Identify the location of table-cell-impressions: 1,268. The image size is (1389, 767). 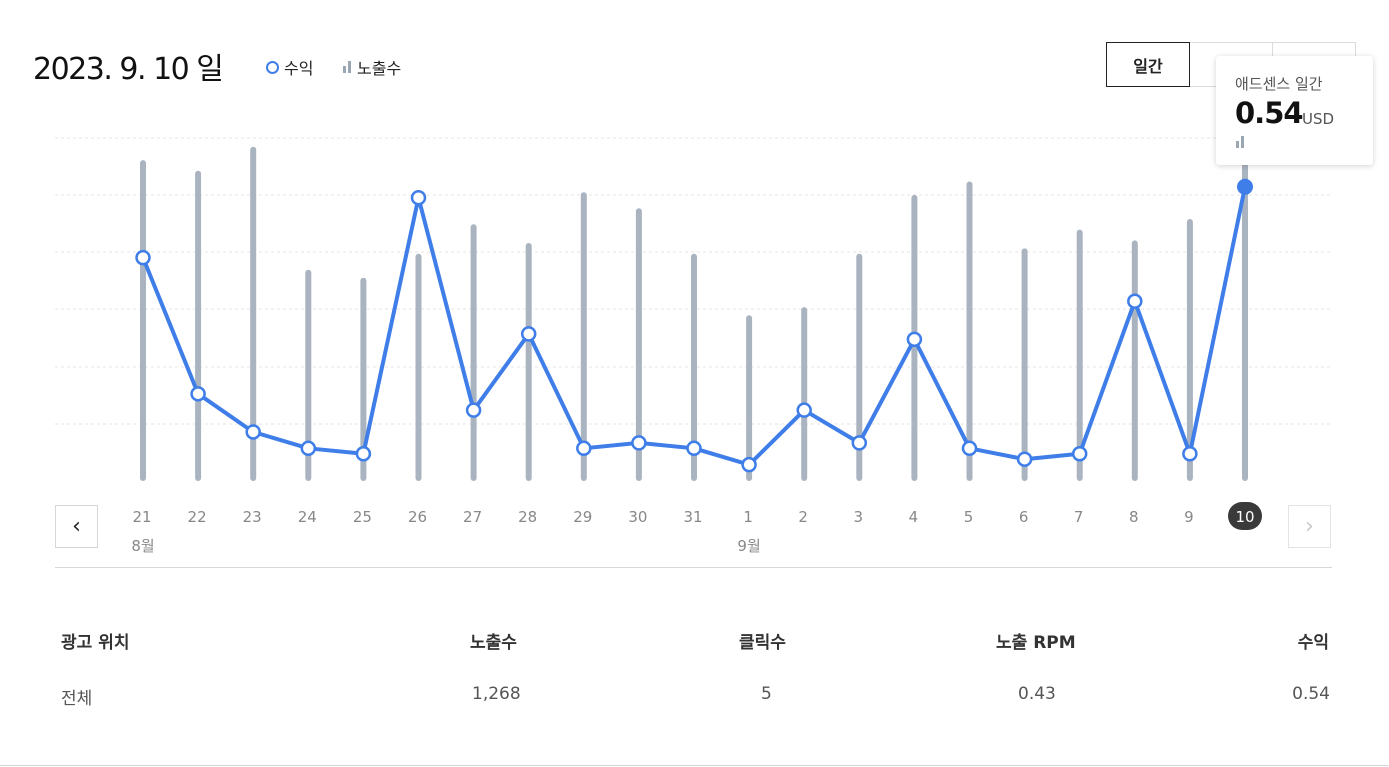
(496, 694).